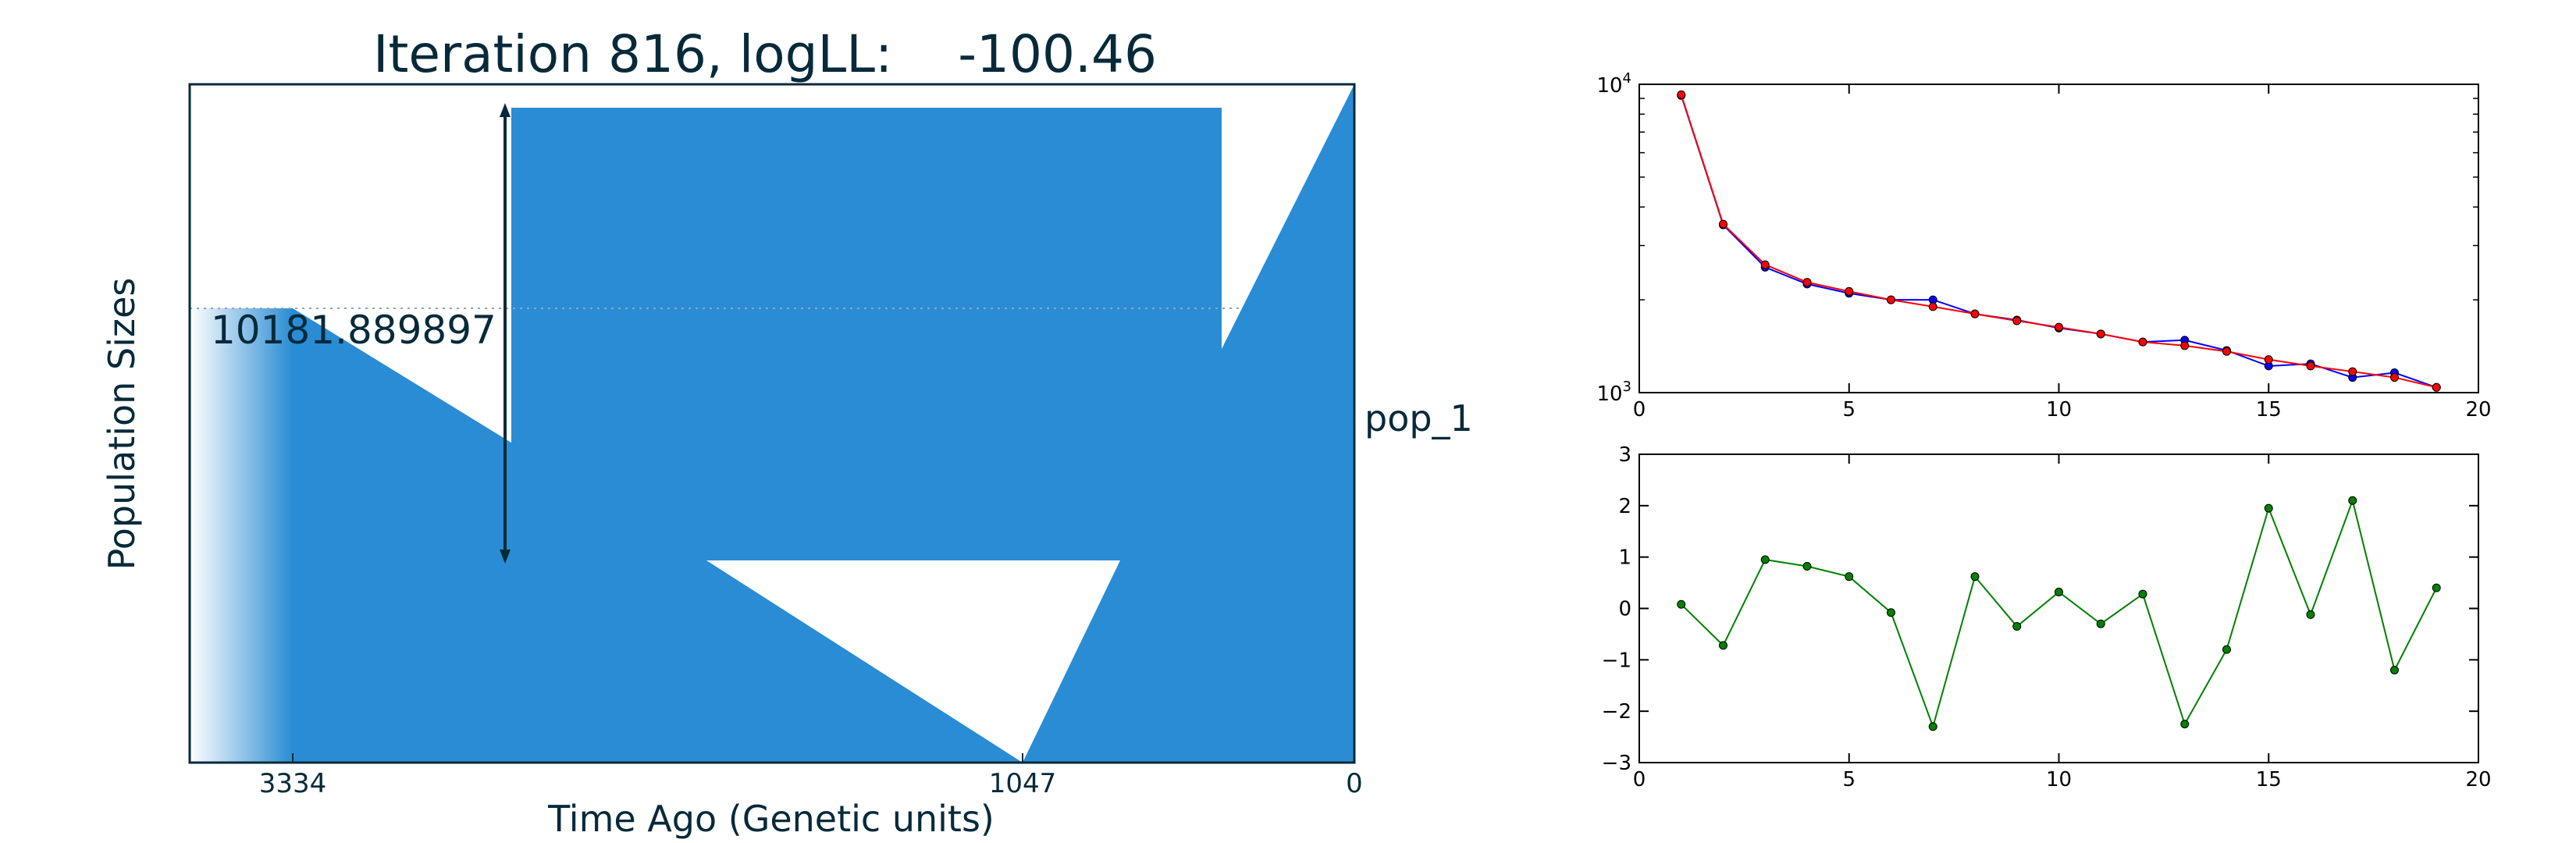 The height and width of the screenshot is (843, 2576). I want to click on reference-value-label: 10181.889897, so click(353, 330).